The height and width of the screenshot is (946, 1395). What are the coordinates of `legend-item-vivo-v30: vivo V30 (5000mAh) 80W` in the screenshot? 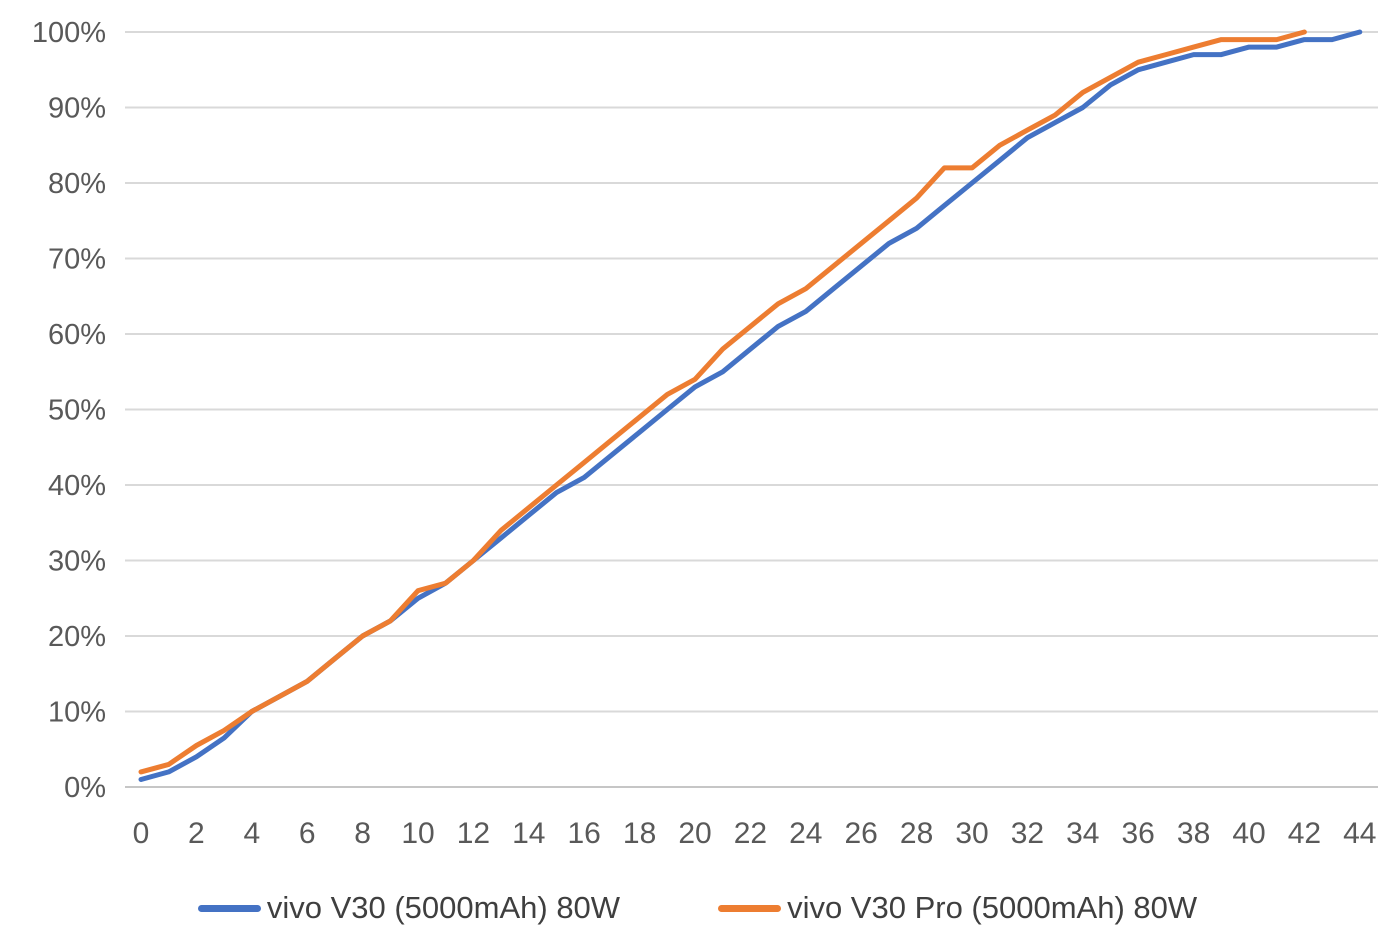 It's located at (409, 908).